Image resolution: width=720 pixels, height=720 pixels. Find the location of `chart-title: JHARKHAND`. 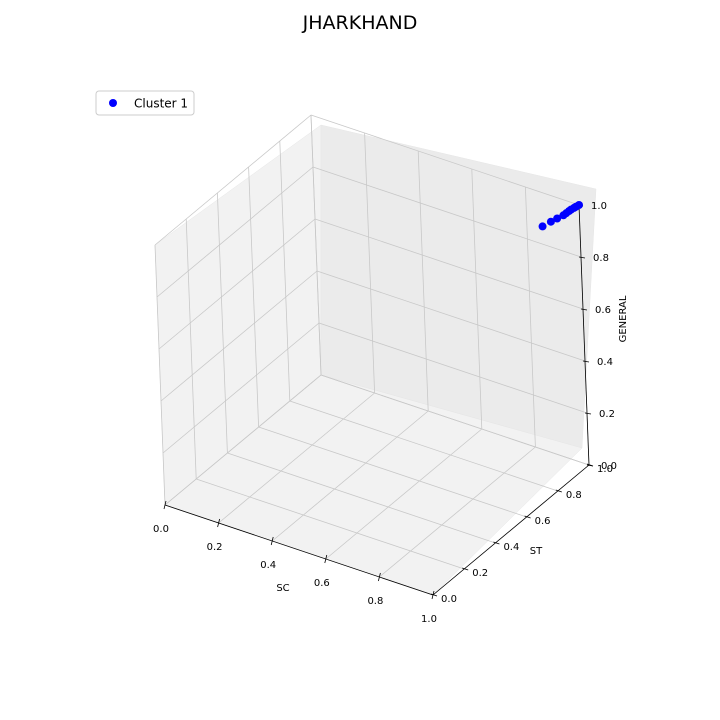

chart-title: JHARKHAND is located at coordinates (360, 23).